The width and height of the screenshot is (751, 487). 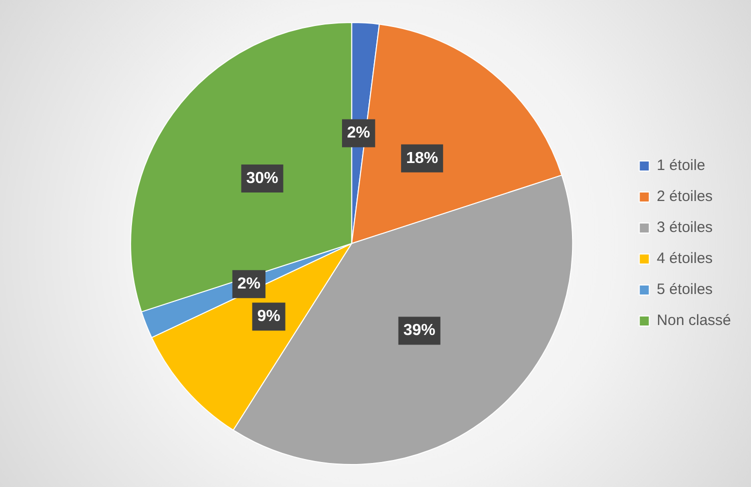 What do you see at coordinates (262, 178) in the screenshot?
I see `data-label: 30%` at bounding box center [262, 178].